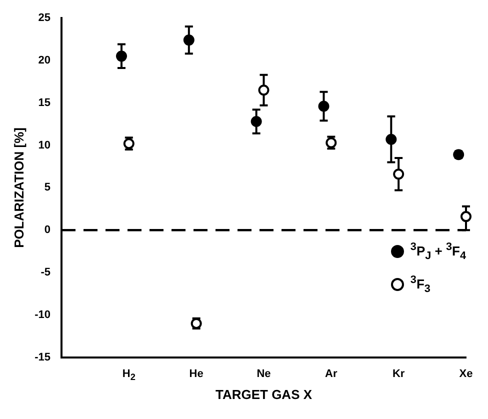 The height and width of the screenshot is (419, 488). Describe the element at coordinates (44, 145) in the screenshot. I see `y-tick-label: 10` at that location.